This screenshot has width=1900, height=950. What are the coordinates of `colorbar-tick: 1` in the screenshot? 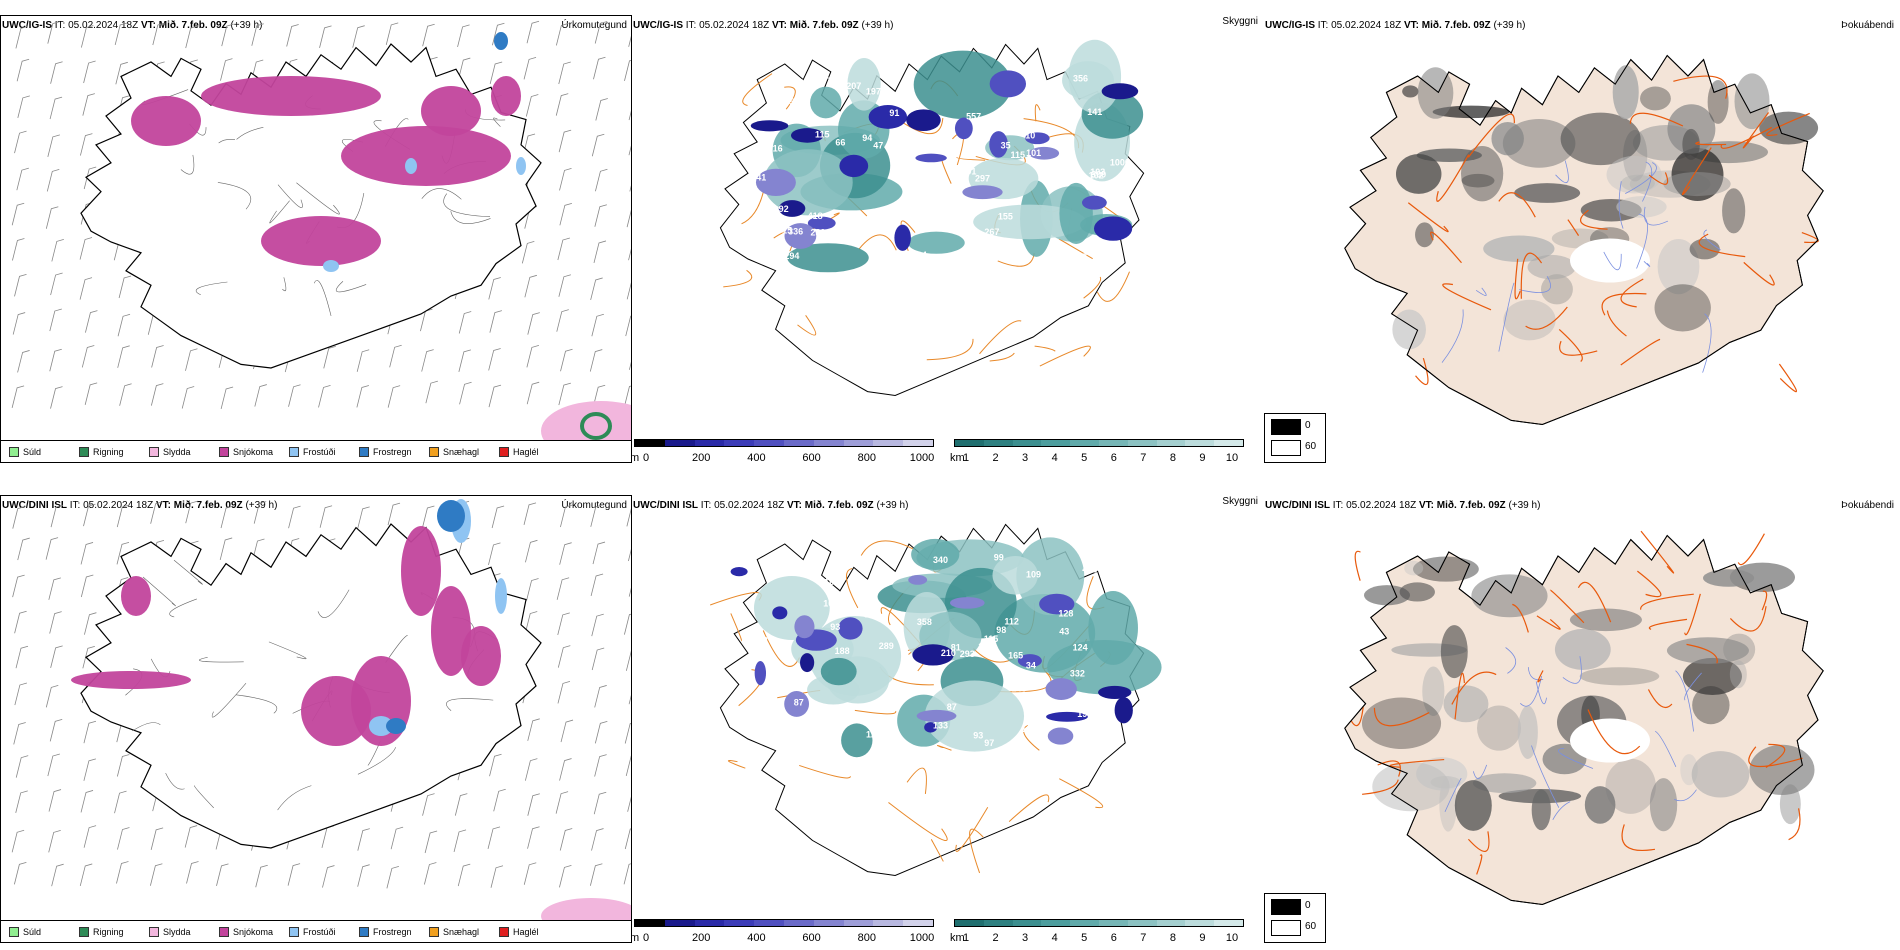 It's located at (966, 457).